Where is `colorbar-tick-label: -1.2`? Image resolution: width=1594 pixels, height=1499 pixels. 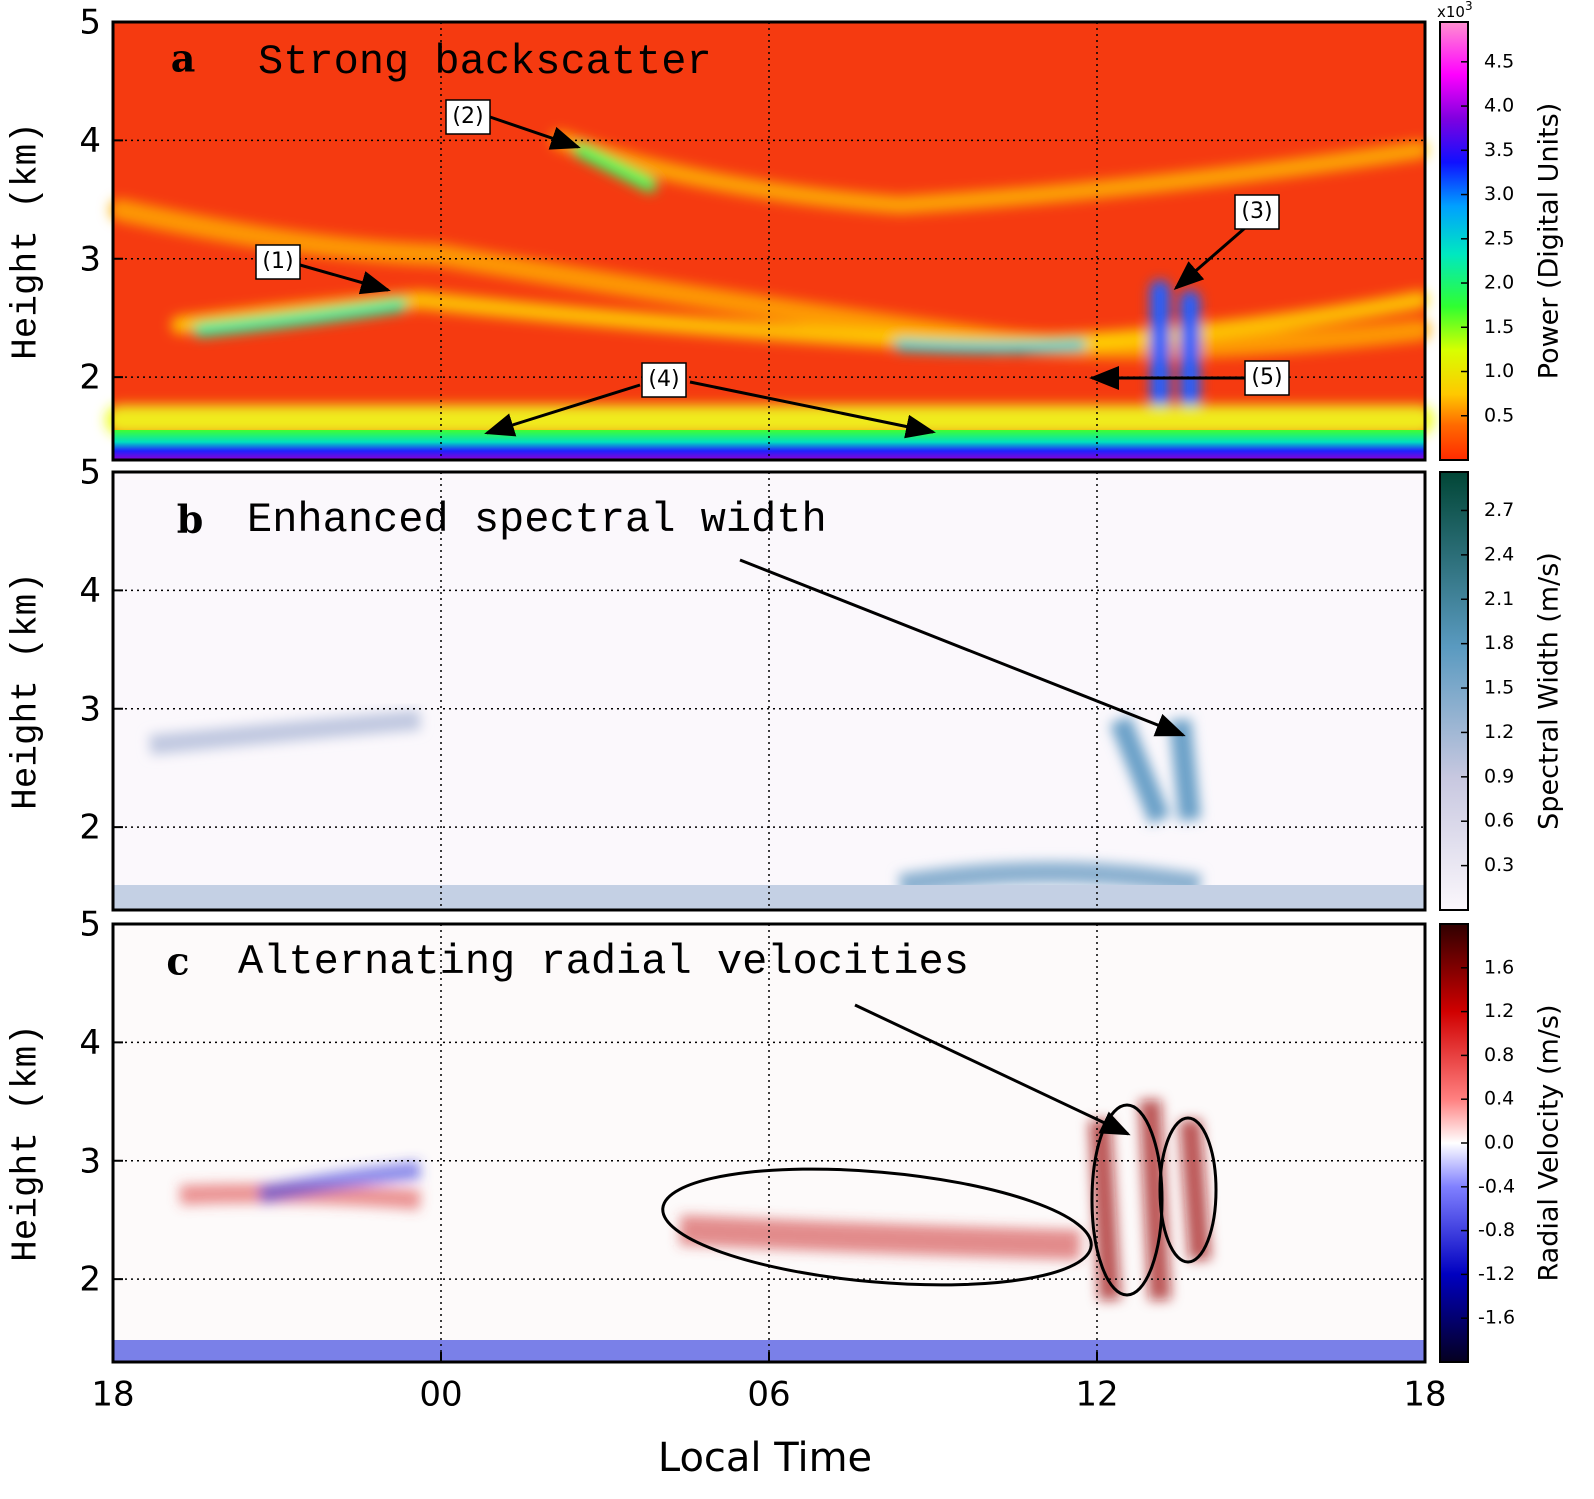
colorbar-tick-label: -1.2 is located at coordinates (1496, 1274).